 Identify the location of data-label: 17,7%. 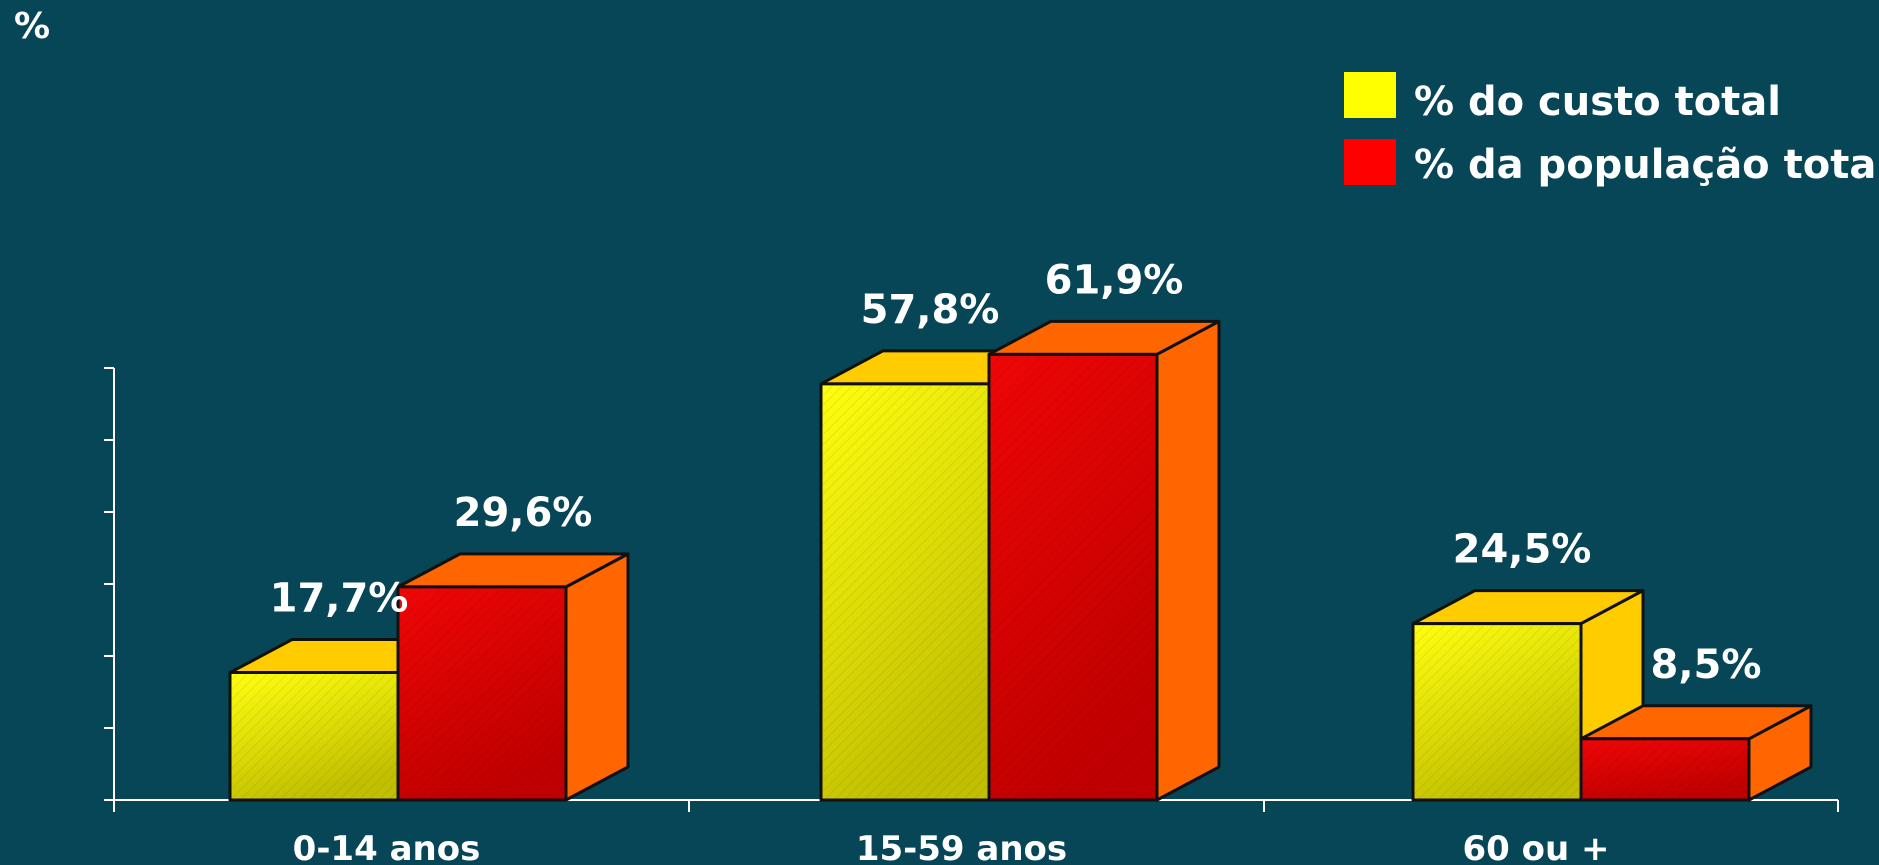
(339, 599).